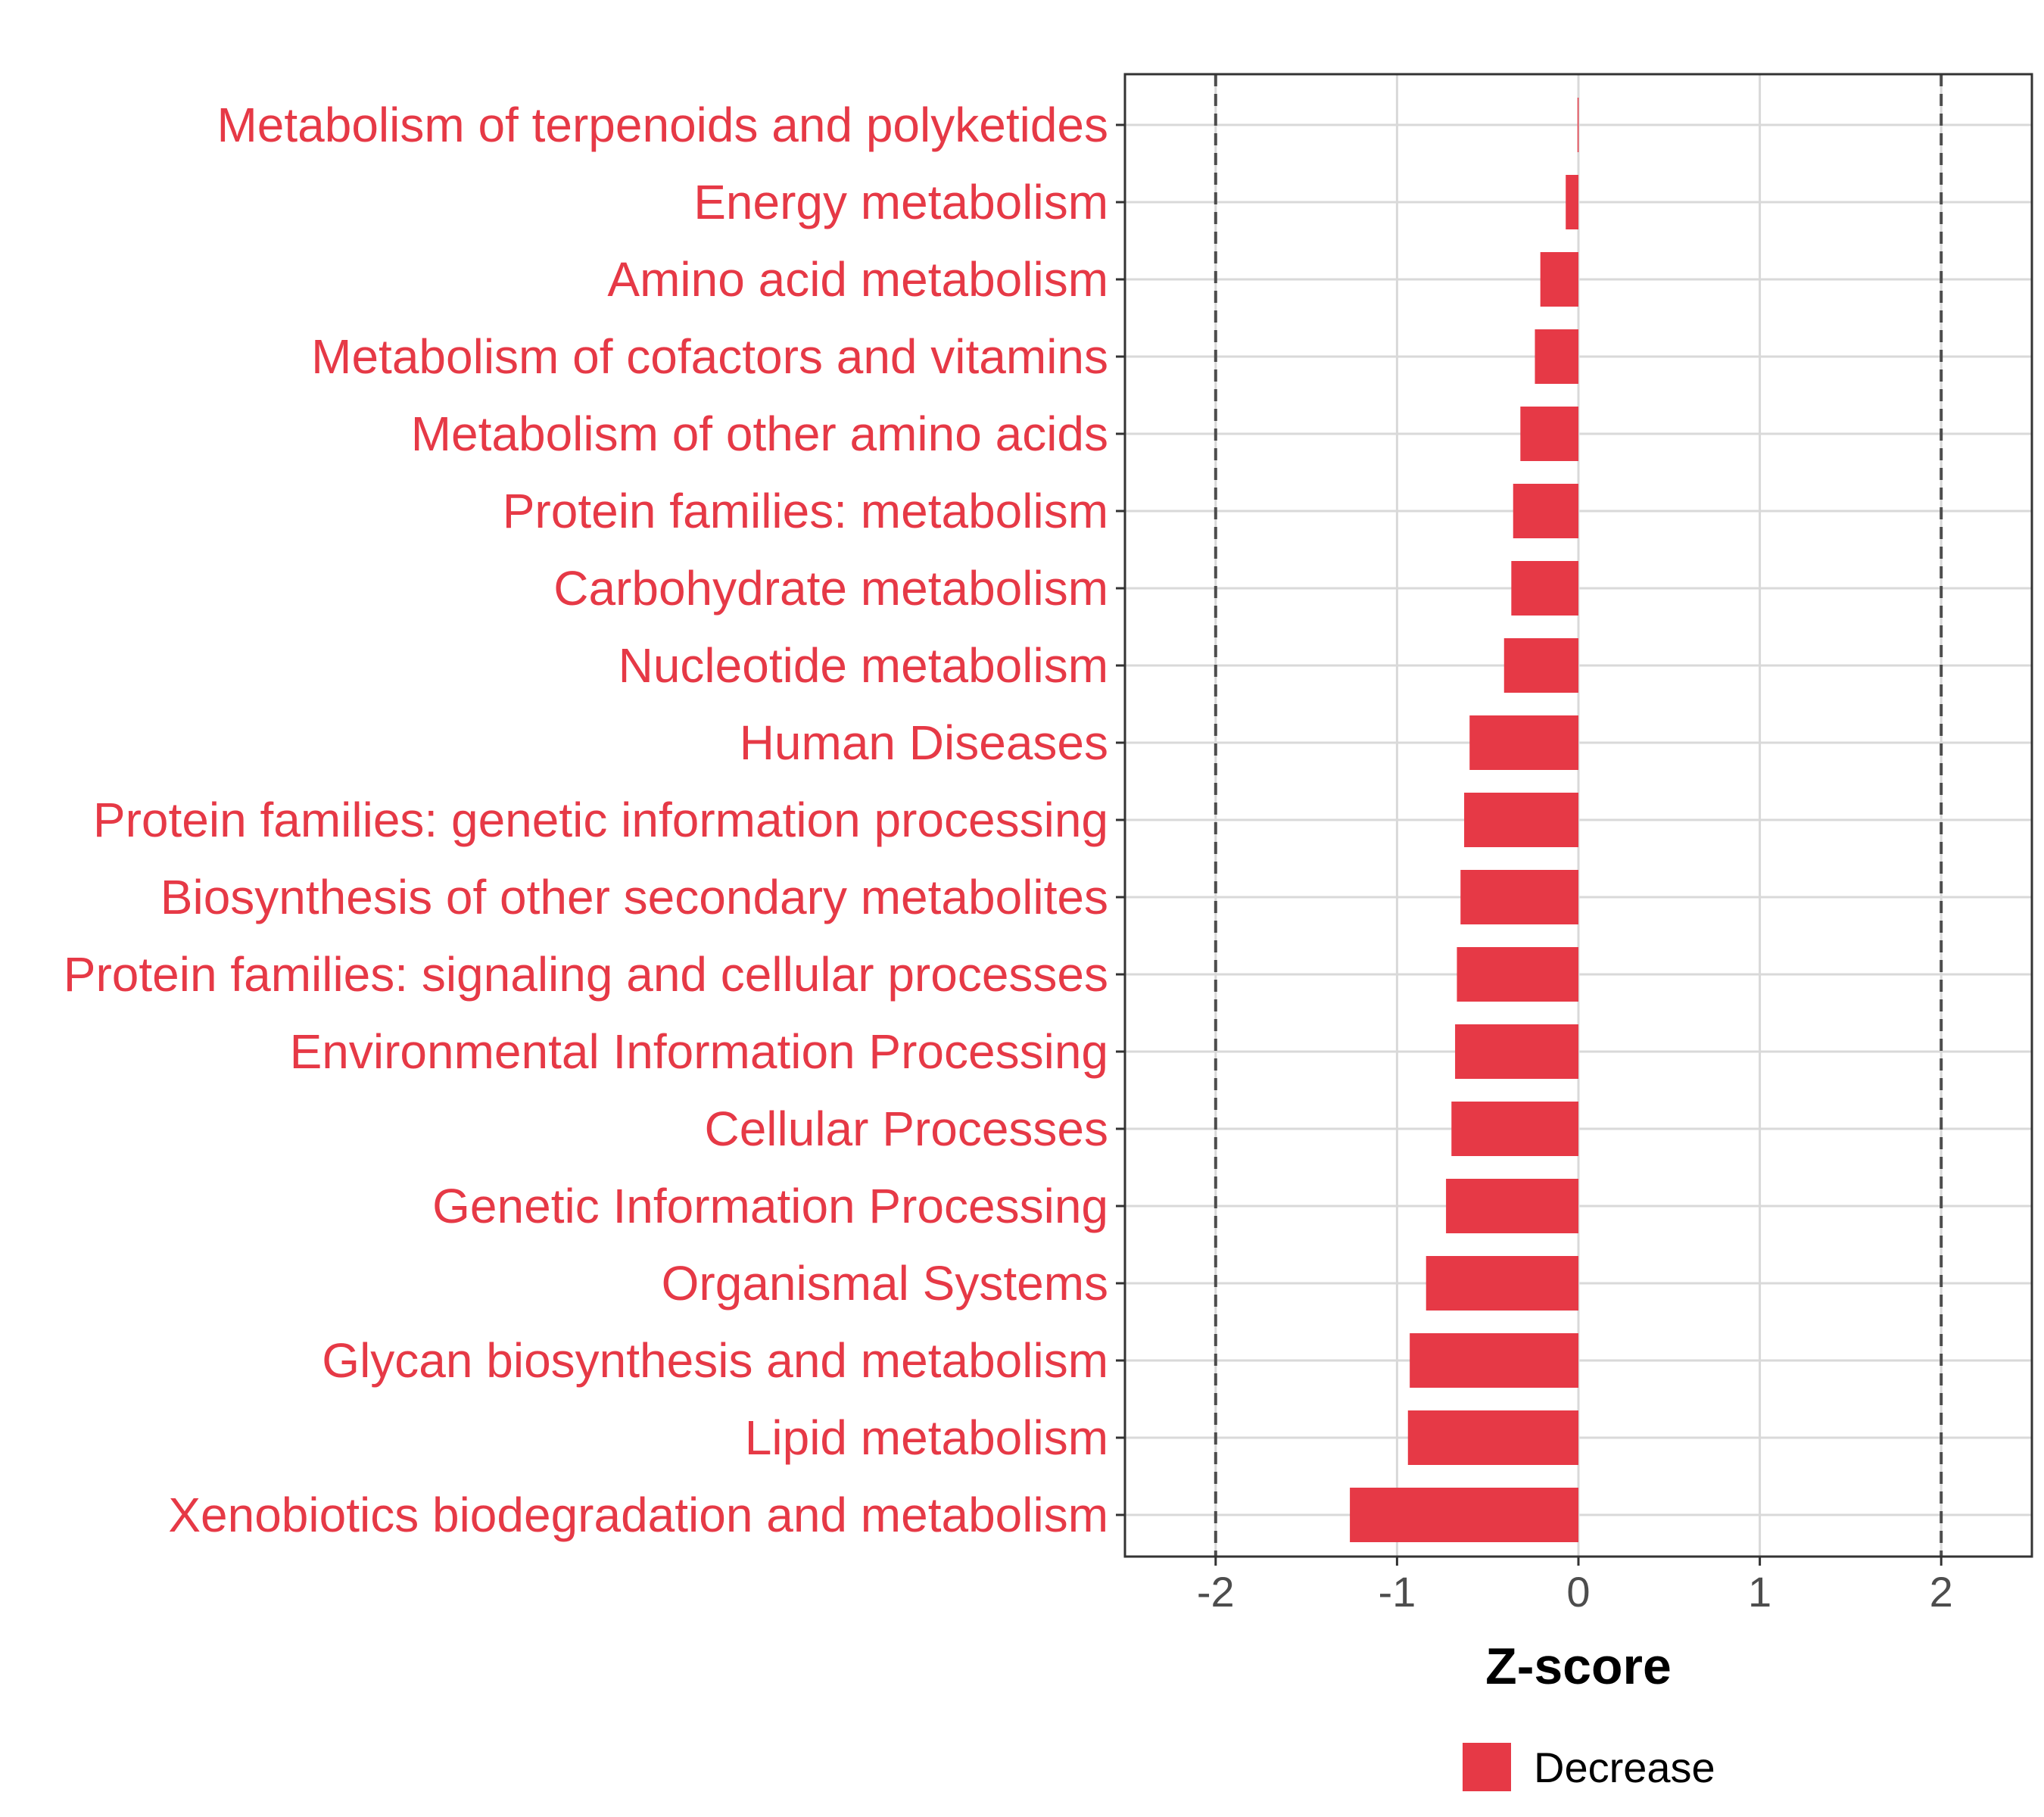  I want to click on x-tick-label: -1, so click(1397, 1592).